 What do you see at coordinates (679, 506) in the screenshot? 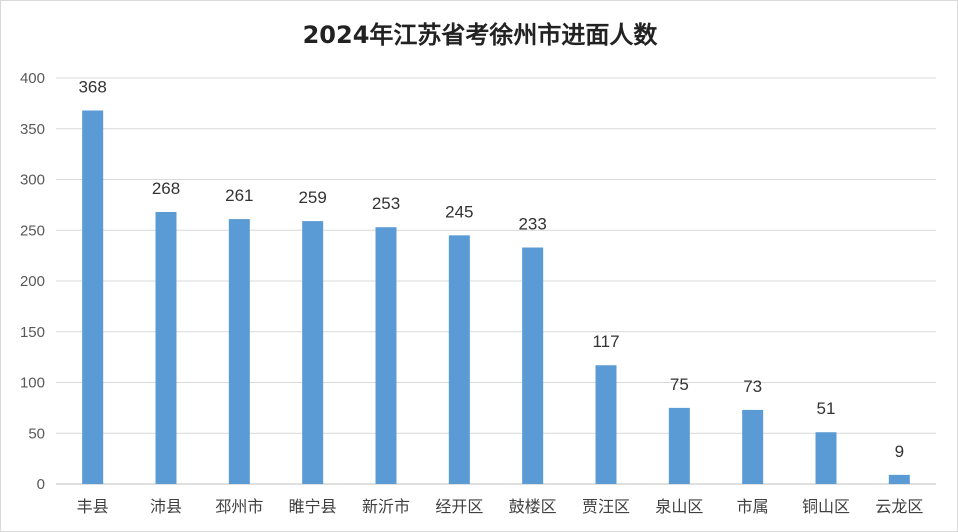
I see `x-category-label: 泉山区` at bounding box center [679, 506].